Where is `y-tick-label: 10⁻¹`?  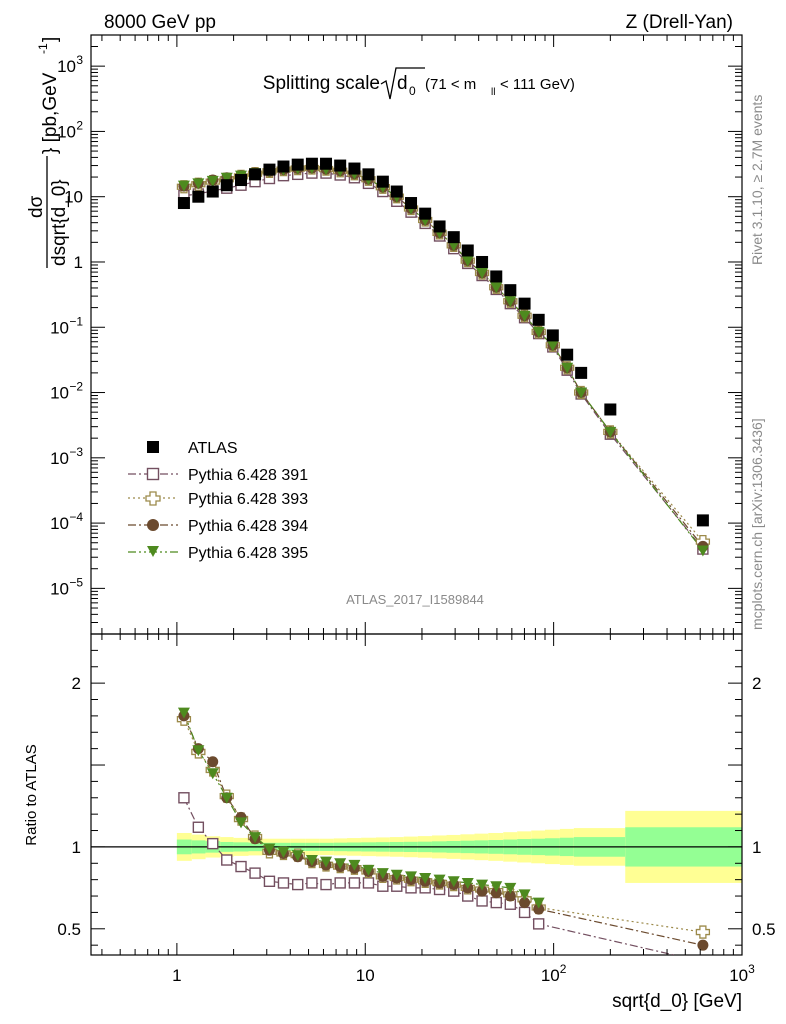 y-tick-label: 10⁻¹ is located at coordinates (66, 325).